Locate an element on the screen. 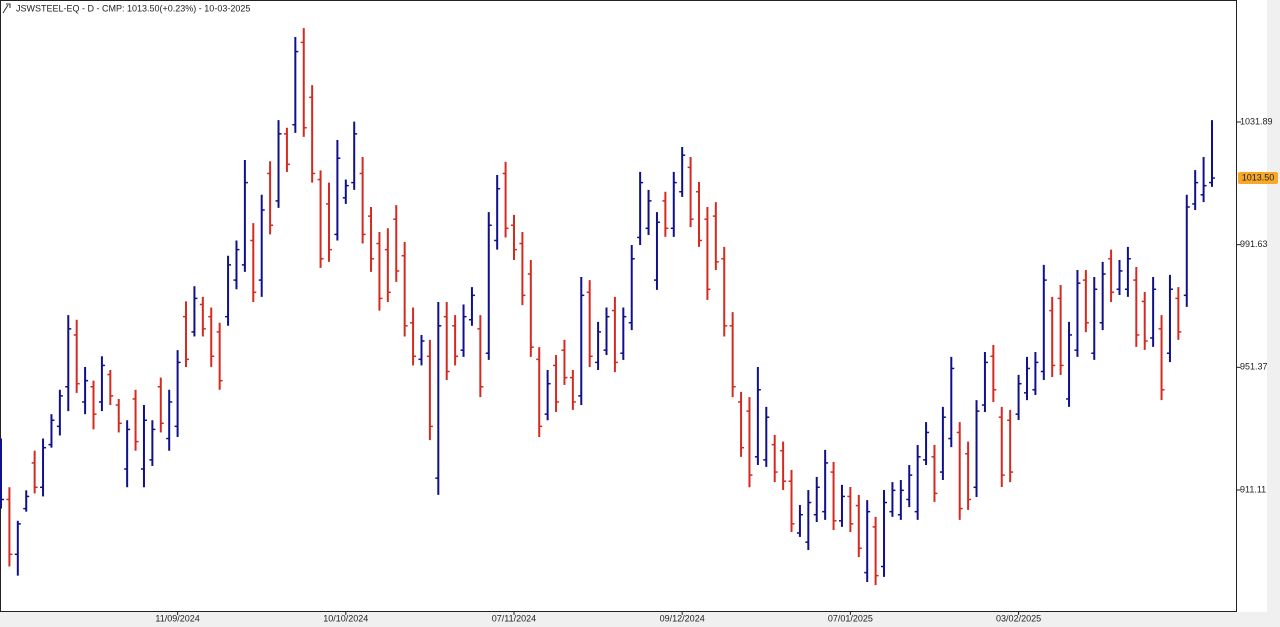  x-tick-label: 10/10/2024 is located at coordinates (345, 618).